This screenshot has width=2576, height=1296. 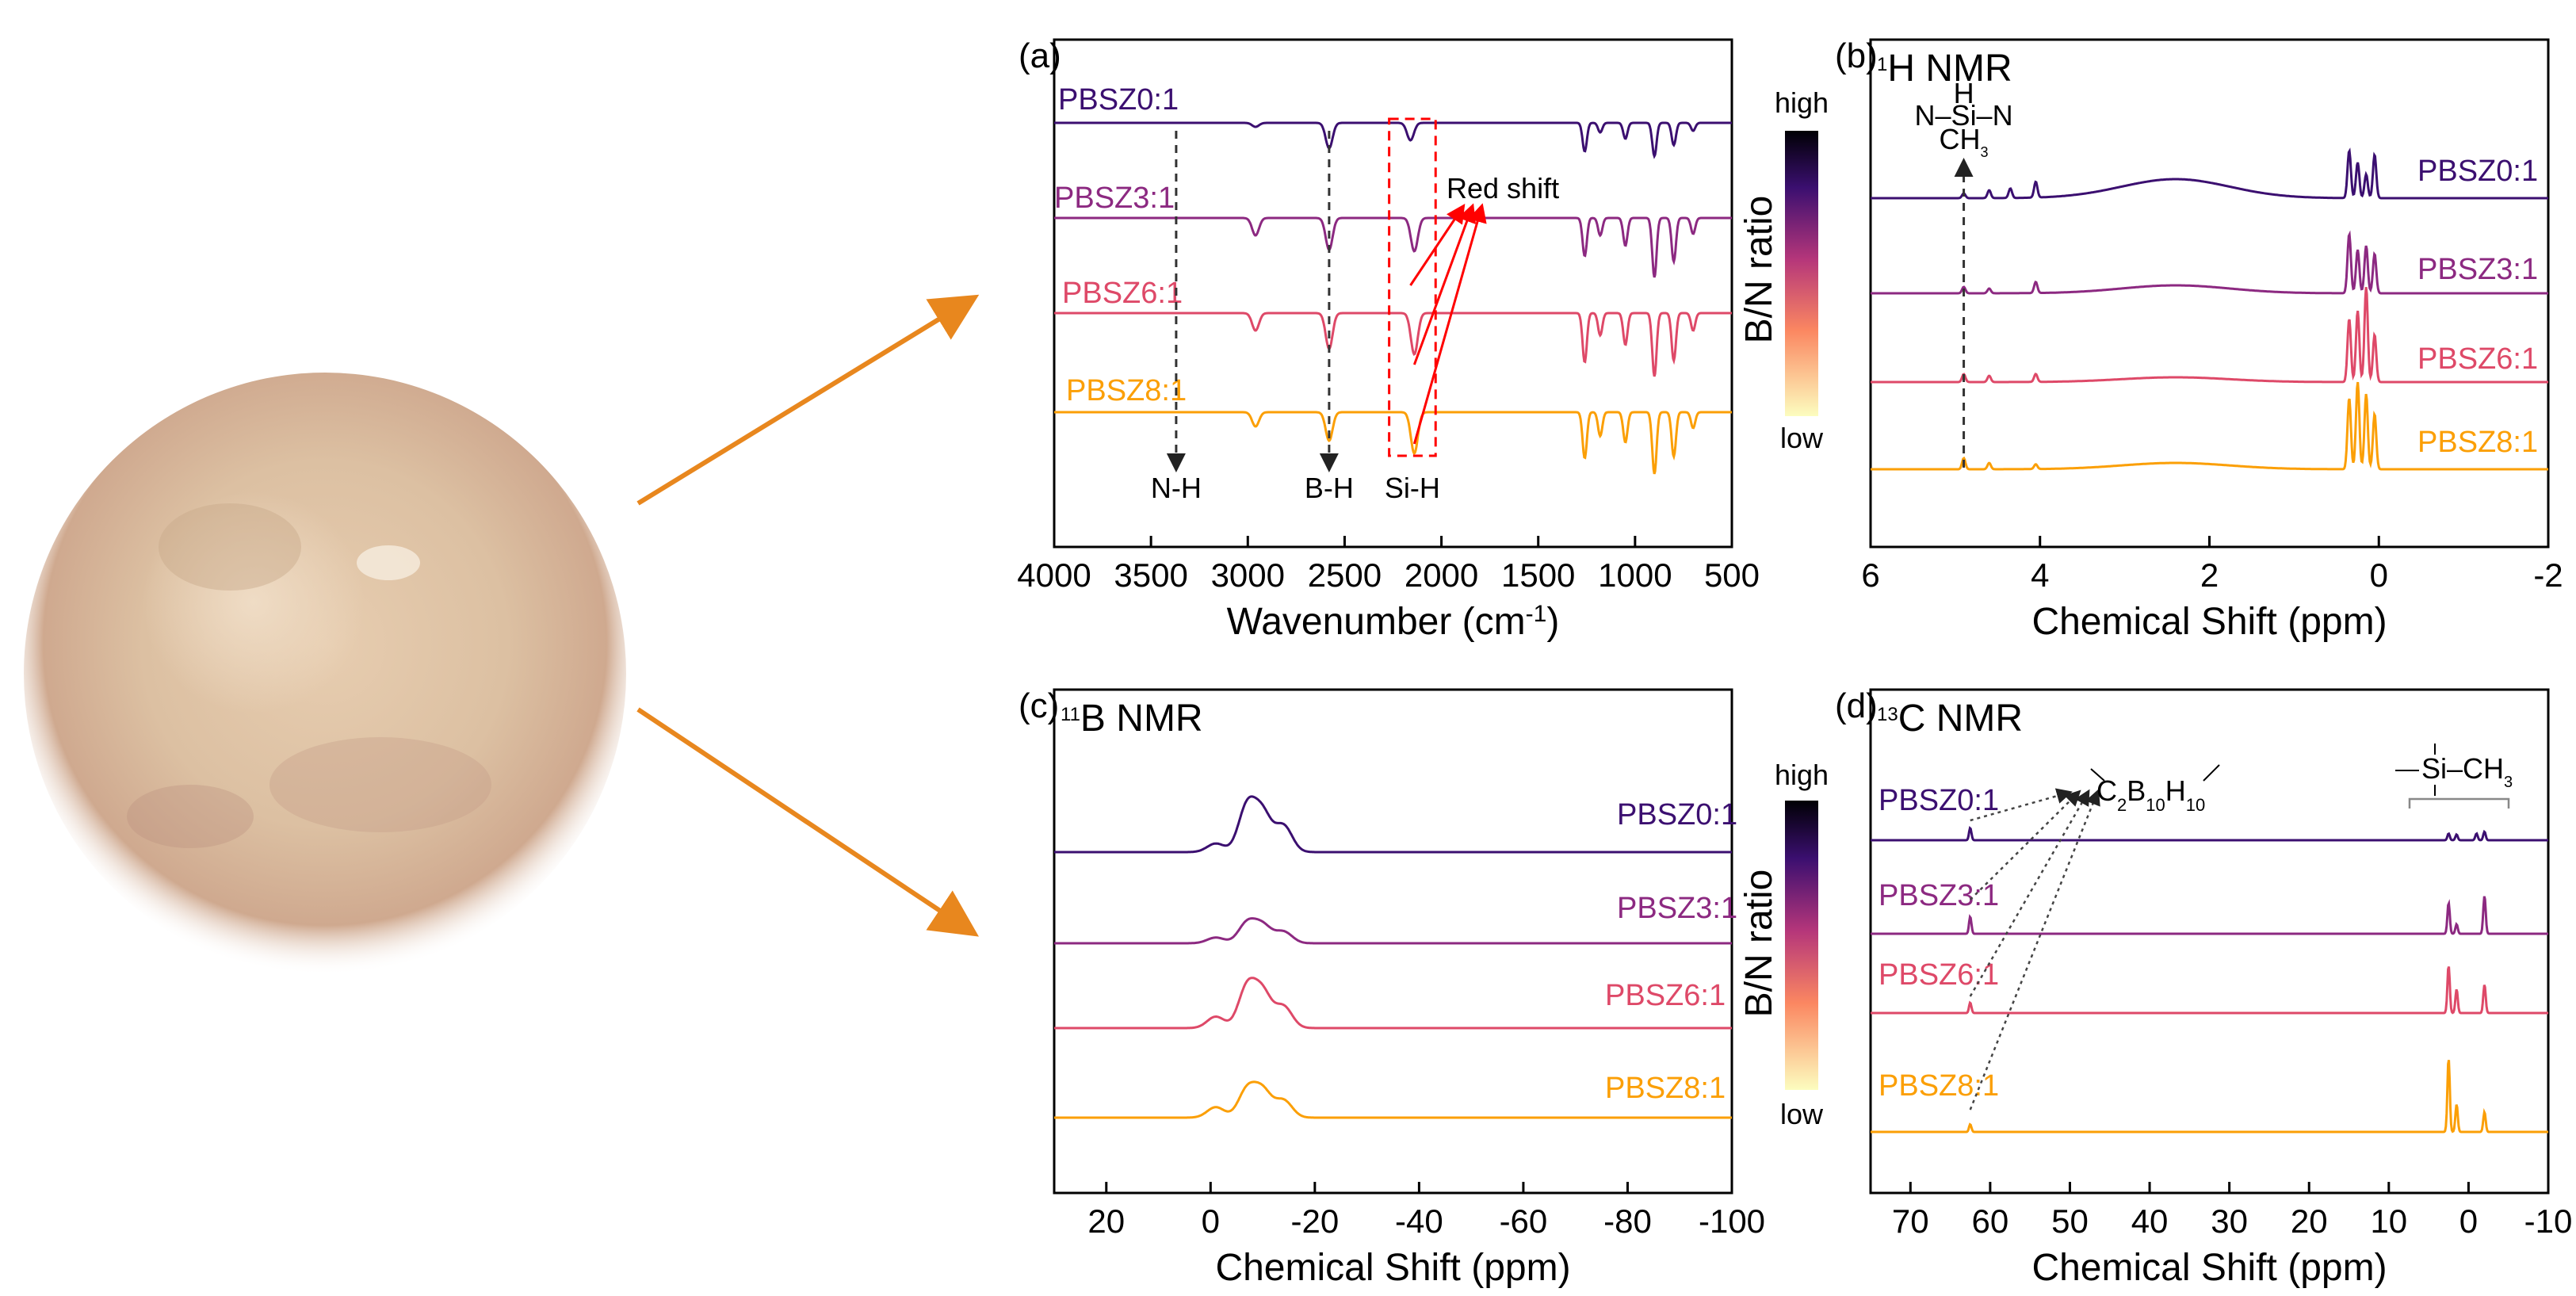 I want to click on colorbar-bottom: high low B/N ratio, so click(x=1783, y=945).